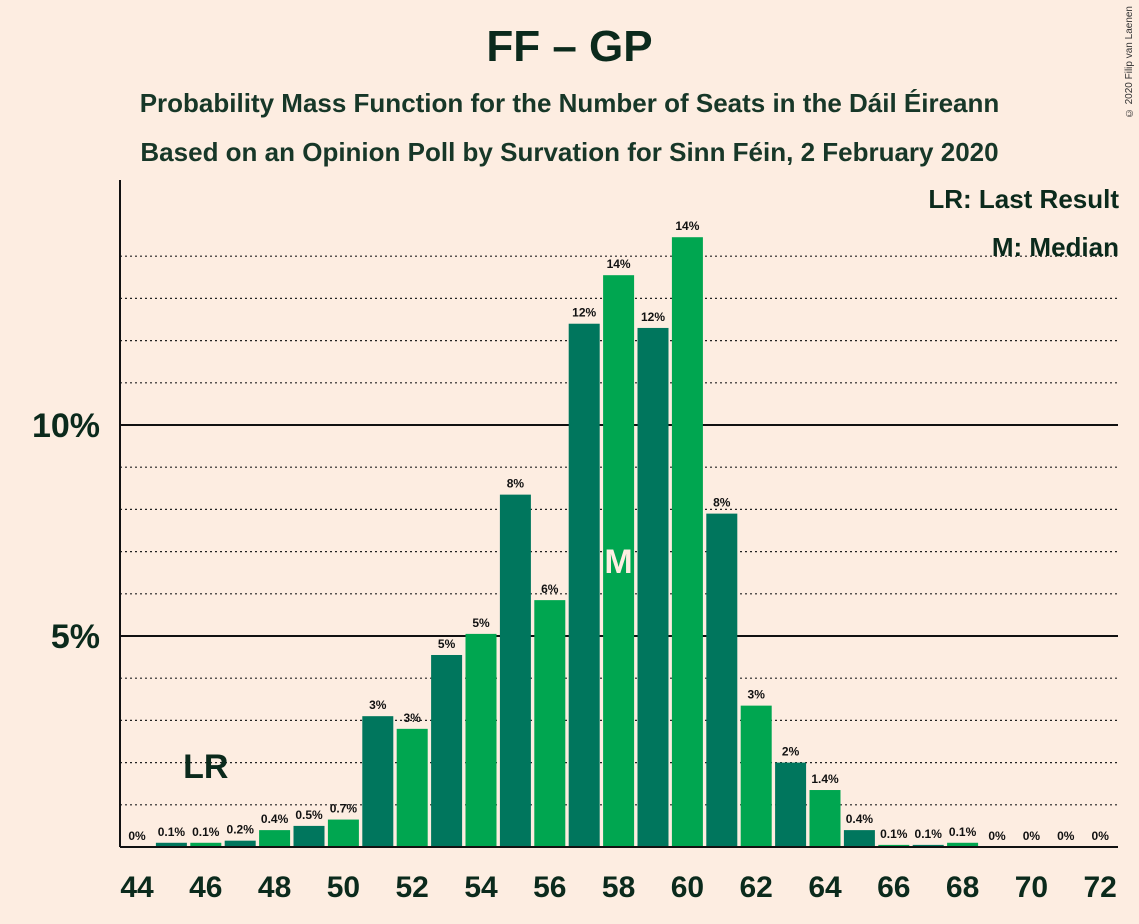 This screenshot has width=1139, height=924. Describe the element at coordinates (1100, 887) in the screenshot. I see `x-tick-label: 72` at that location.